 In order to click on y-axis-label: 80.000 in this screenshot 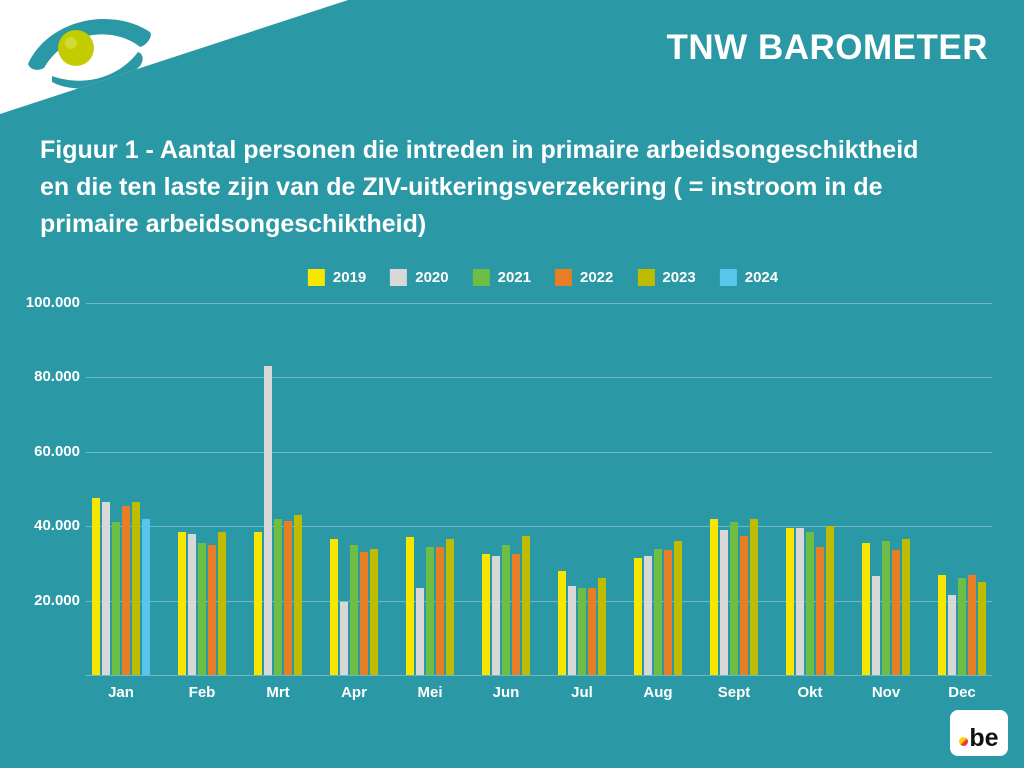, I will do `click(57, 377)`.